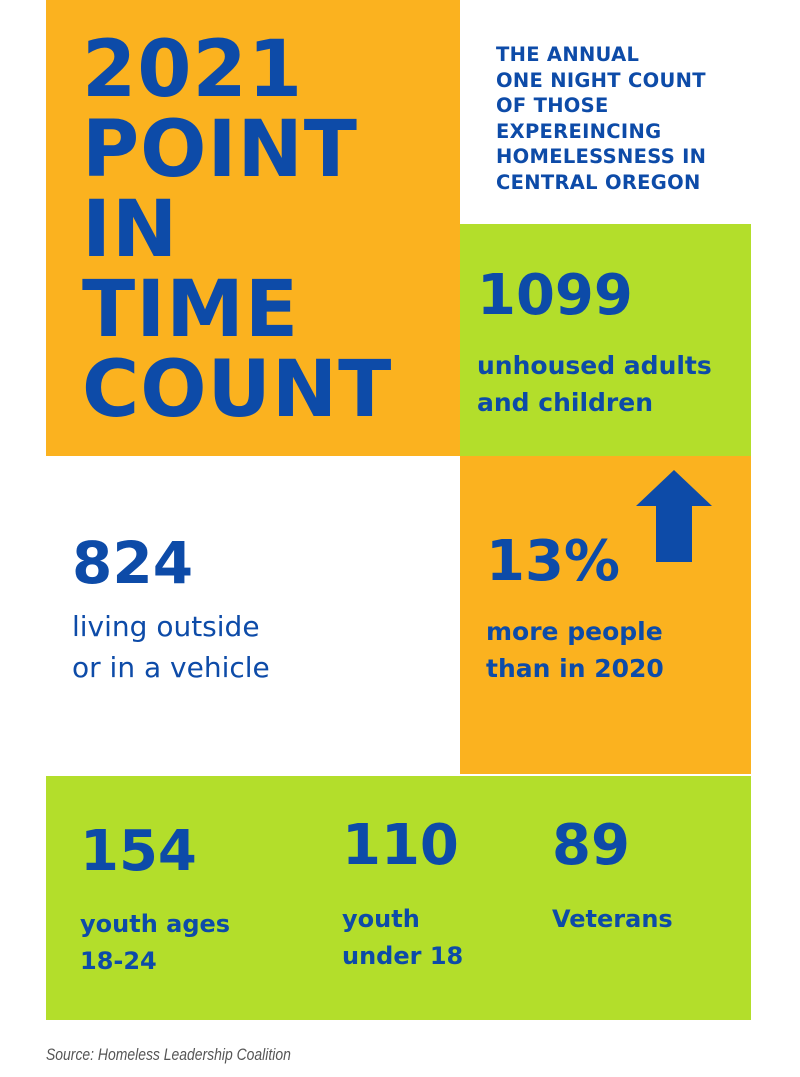 This screenshot has height=1077, width=800. What do you see at coordinates (403, 937) in the screenshot?
I see `stat-label: youth under 18` at bounding box center [403, 937].